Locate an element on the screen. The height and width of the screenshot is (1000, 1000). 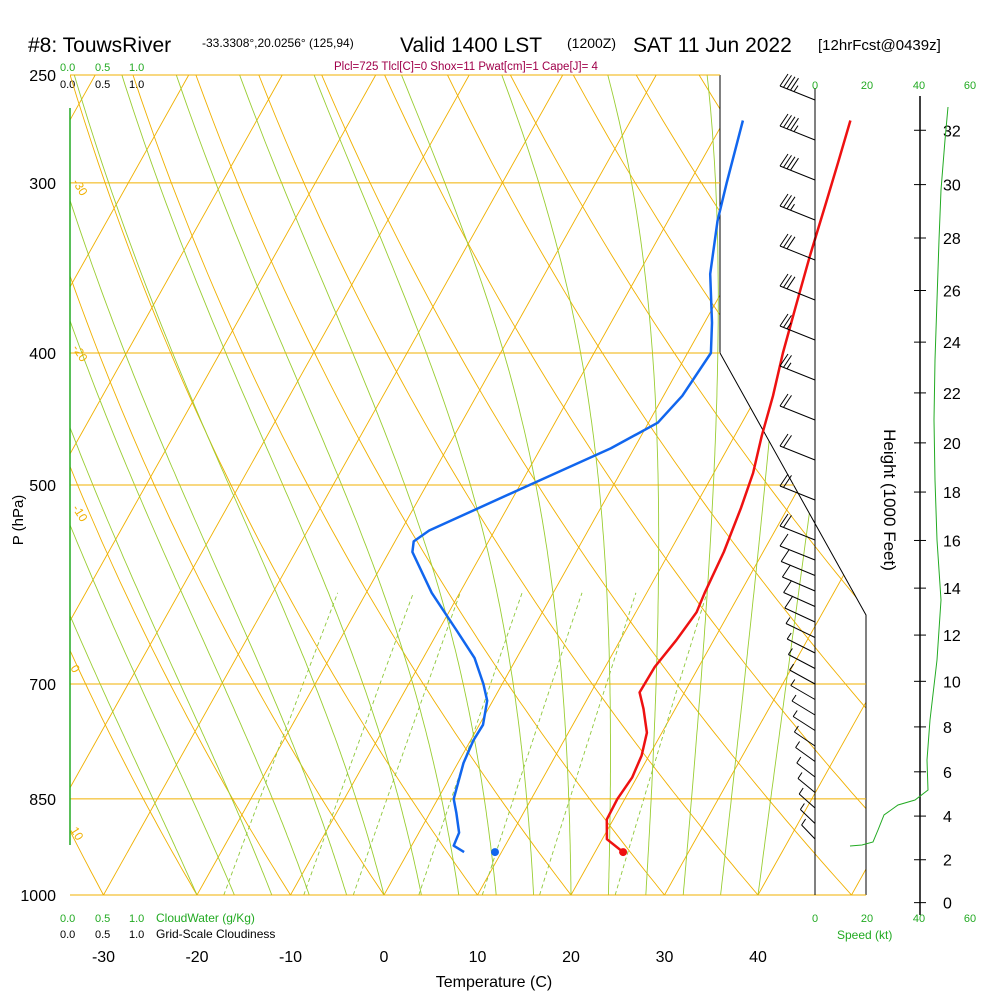
pressure-tick-label: 700 is located at coordinates (42, 685).